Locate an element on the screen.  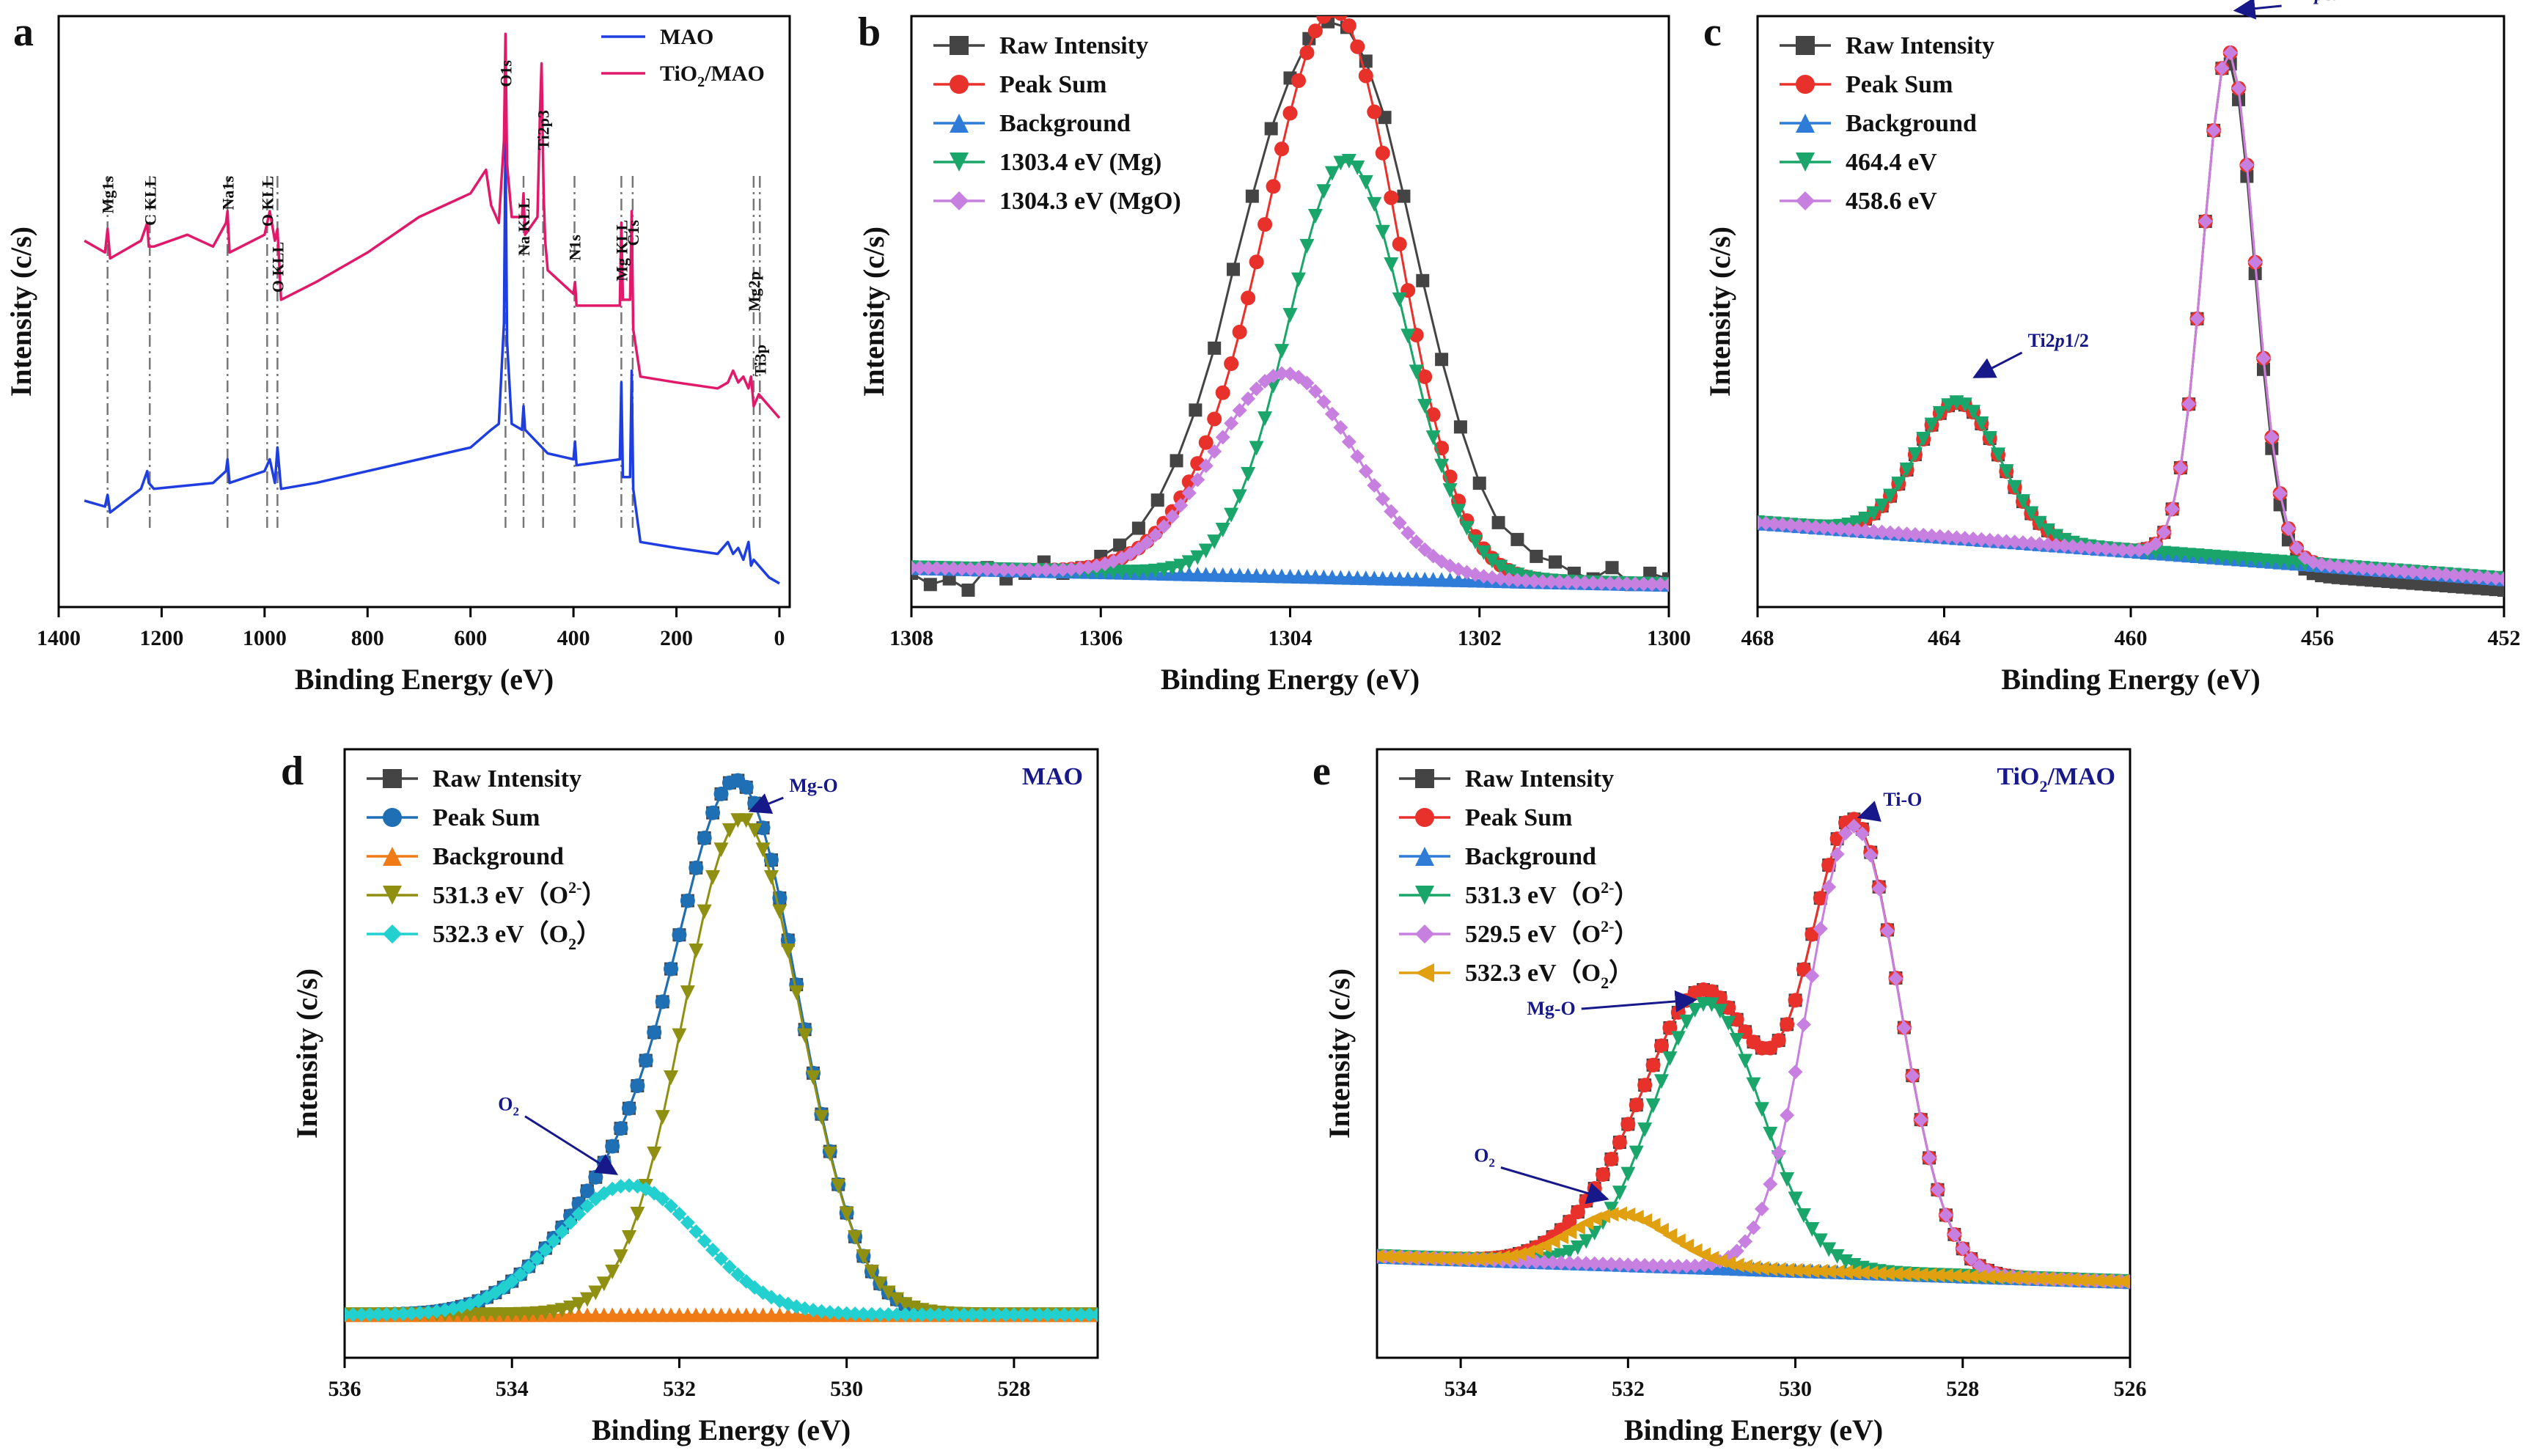
annotation: Ti2p3/2 is located at coordinates (2291, 10).